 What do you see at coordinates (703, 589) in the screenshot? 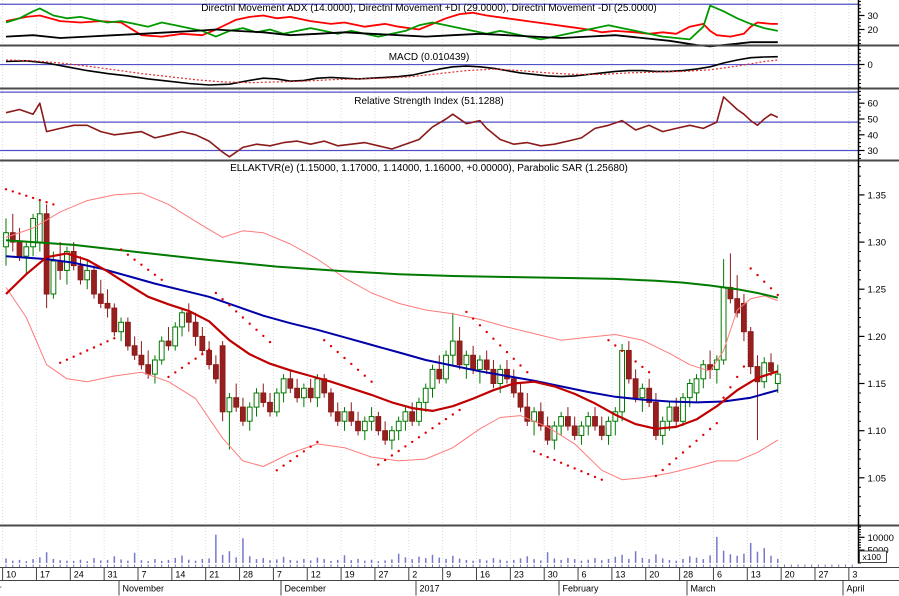
I see `month-label: March` at bounding box center [703, 589].